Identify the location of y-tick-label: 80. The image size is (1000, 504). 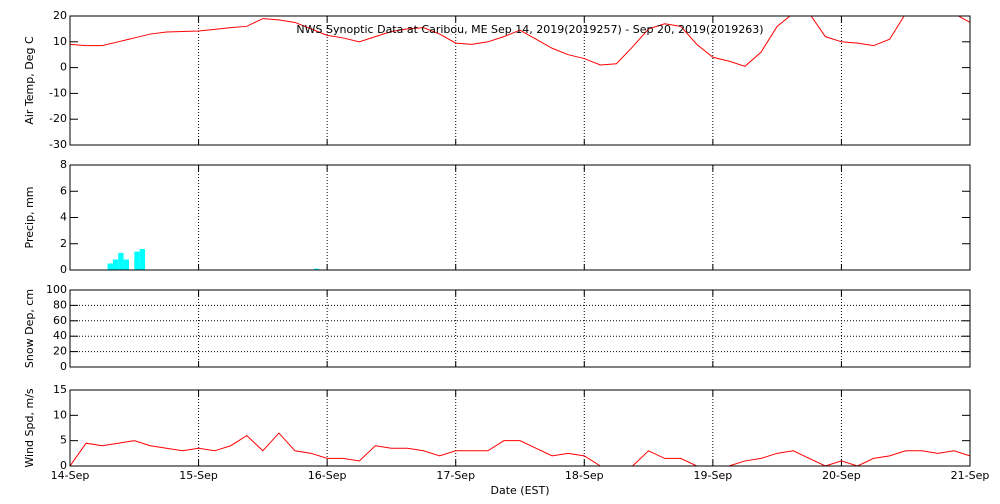
(60, 304).